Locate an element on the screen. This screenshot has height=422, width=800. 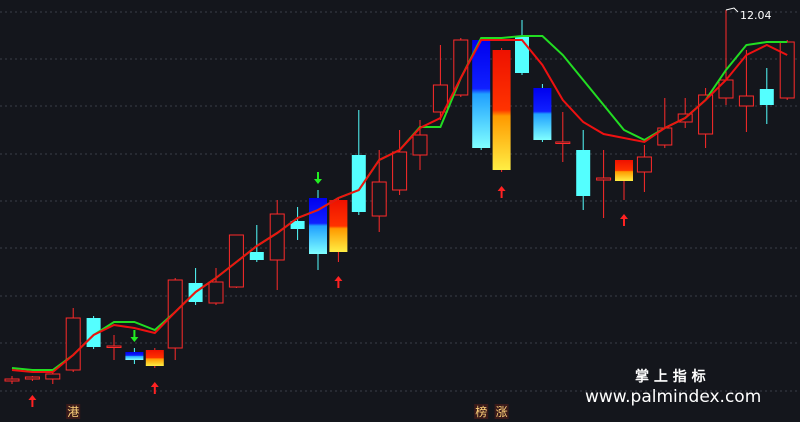
marker-label: 涨 is located at coordinates (502, 411).